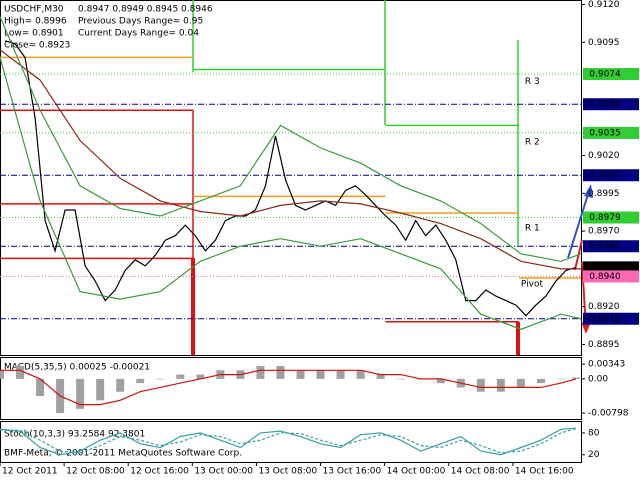  I want to click on info-text: Current Days Range= 0.04, so click(138, 34).